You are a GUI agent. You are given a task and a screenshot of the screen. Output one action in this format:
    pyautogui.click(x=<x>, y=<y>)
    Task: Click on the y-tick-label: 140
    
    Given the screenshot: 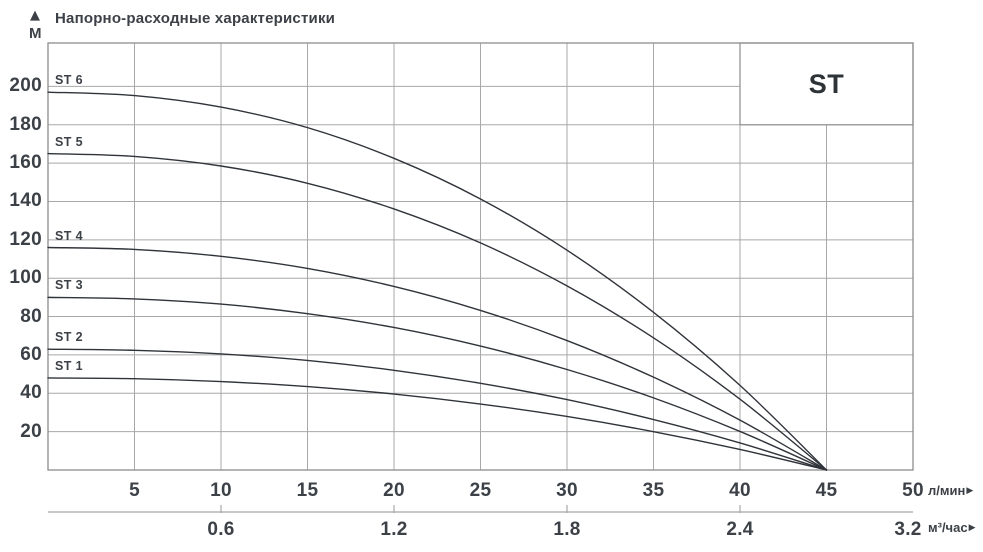 What is the action you would take?
    pyautogui.click(x=25, y=201)
    